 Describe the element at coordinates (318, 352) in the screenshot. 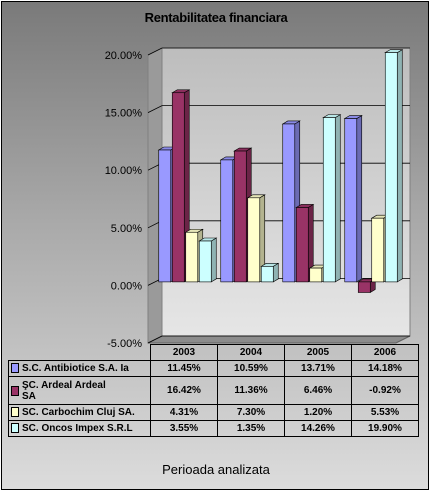

I see `category-header: 2005` at that location.